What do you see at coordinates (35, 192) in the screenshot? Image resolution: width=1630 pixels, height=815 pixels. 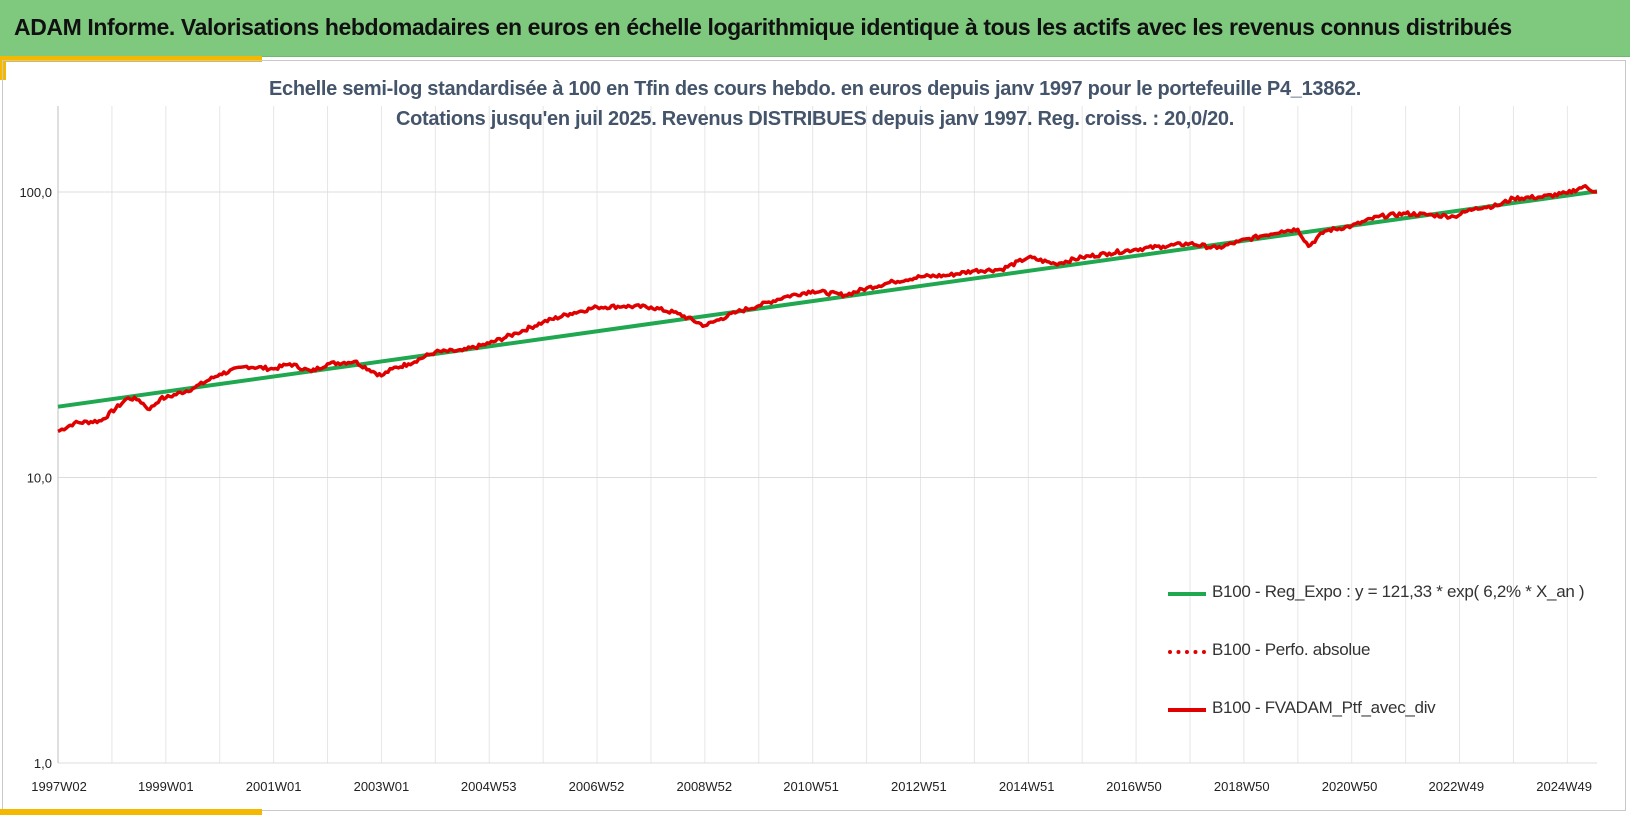 I see `y-tick-label: 100,0` at bounding box center [35, 192].